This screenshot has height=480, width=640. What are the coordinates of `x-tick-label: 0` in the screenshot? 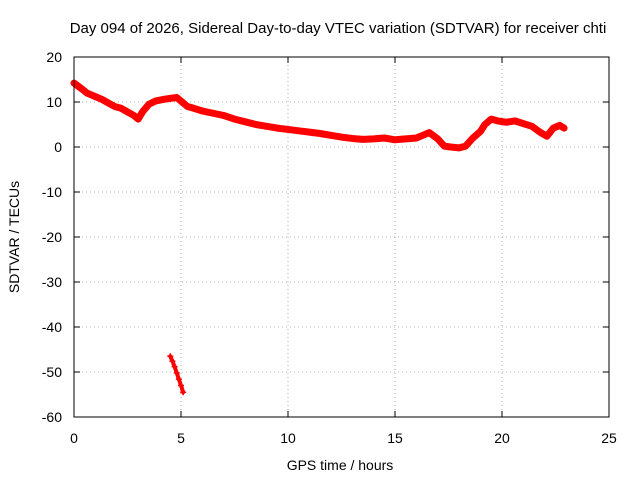 It's located at (74, 438).